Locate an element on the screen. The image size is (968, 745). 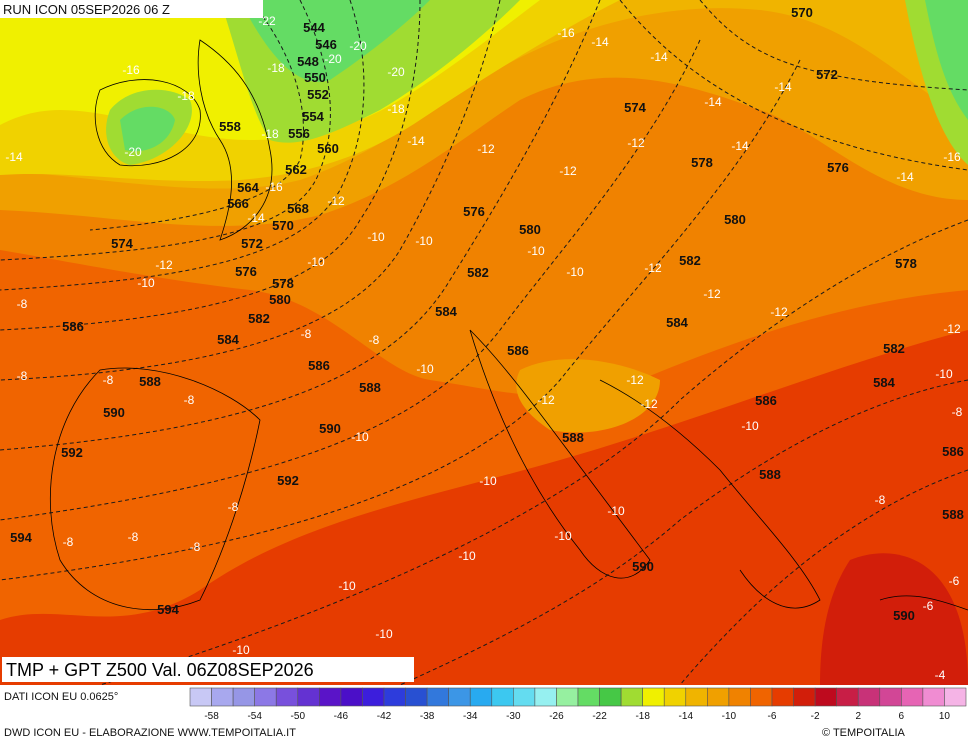
legend-tick-label: -26 is located at coordinates (556, 716).